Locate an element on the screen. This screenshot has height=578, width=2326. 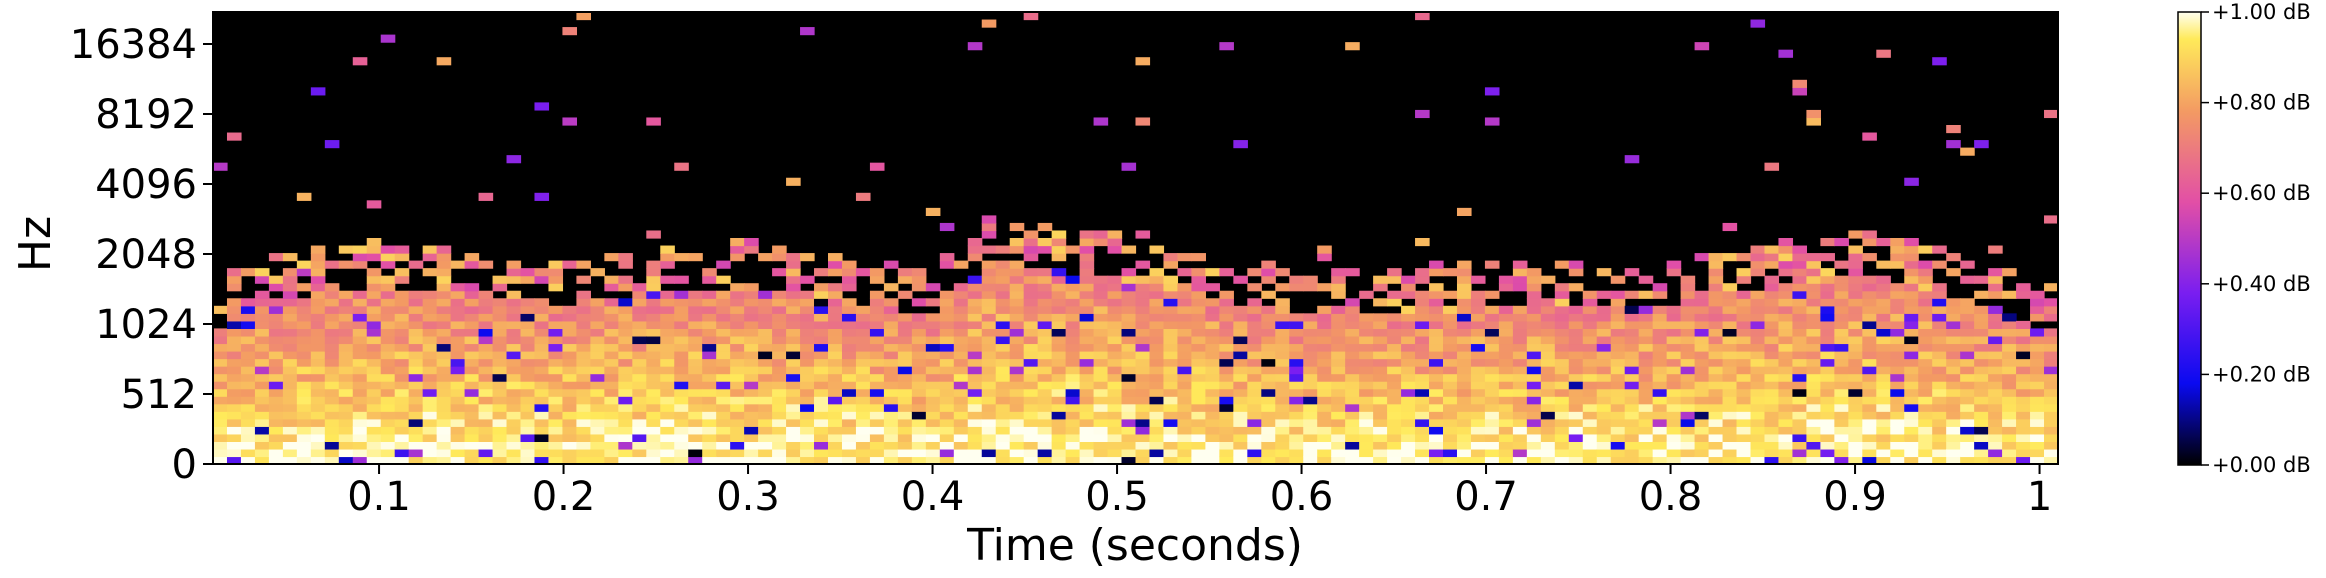
x-tick-label: 0.4 is located at coordinates (933, 497).